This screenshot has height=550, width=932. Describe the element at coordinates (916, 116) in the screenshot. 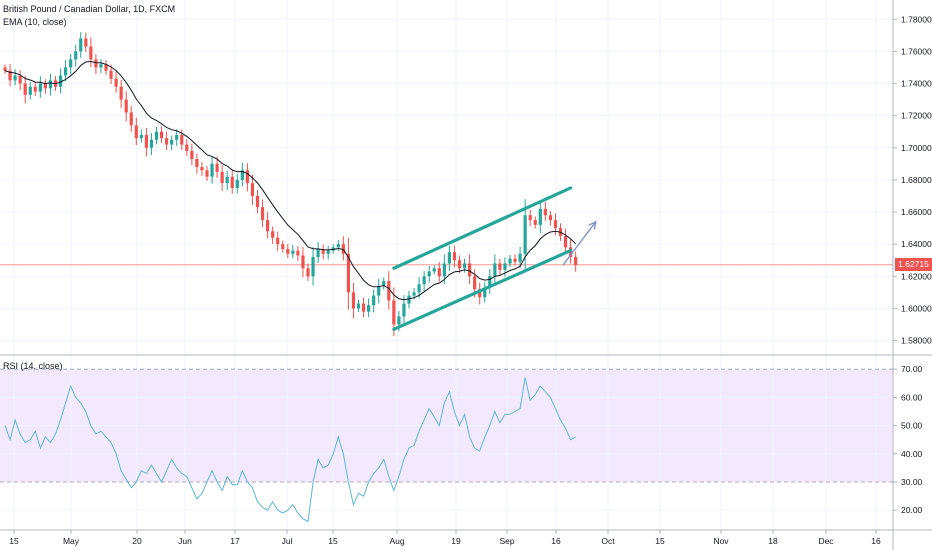

I see `price-tick-label: 1.72000` at that location.